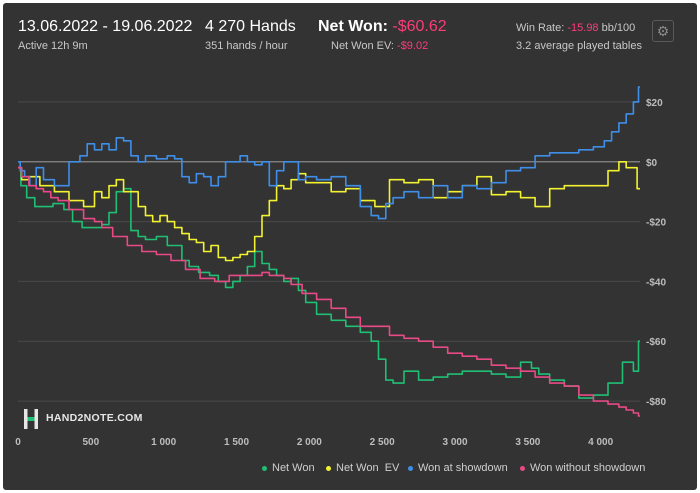  I want to click on legend-dot-won-at-showdown, so click(410, 468).